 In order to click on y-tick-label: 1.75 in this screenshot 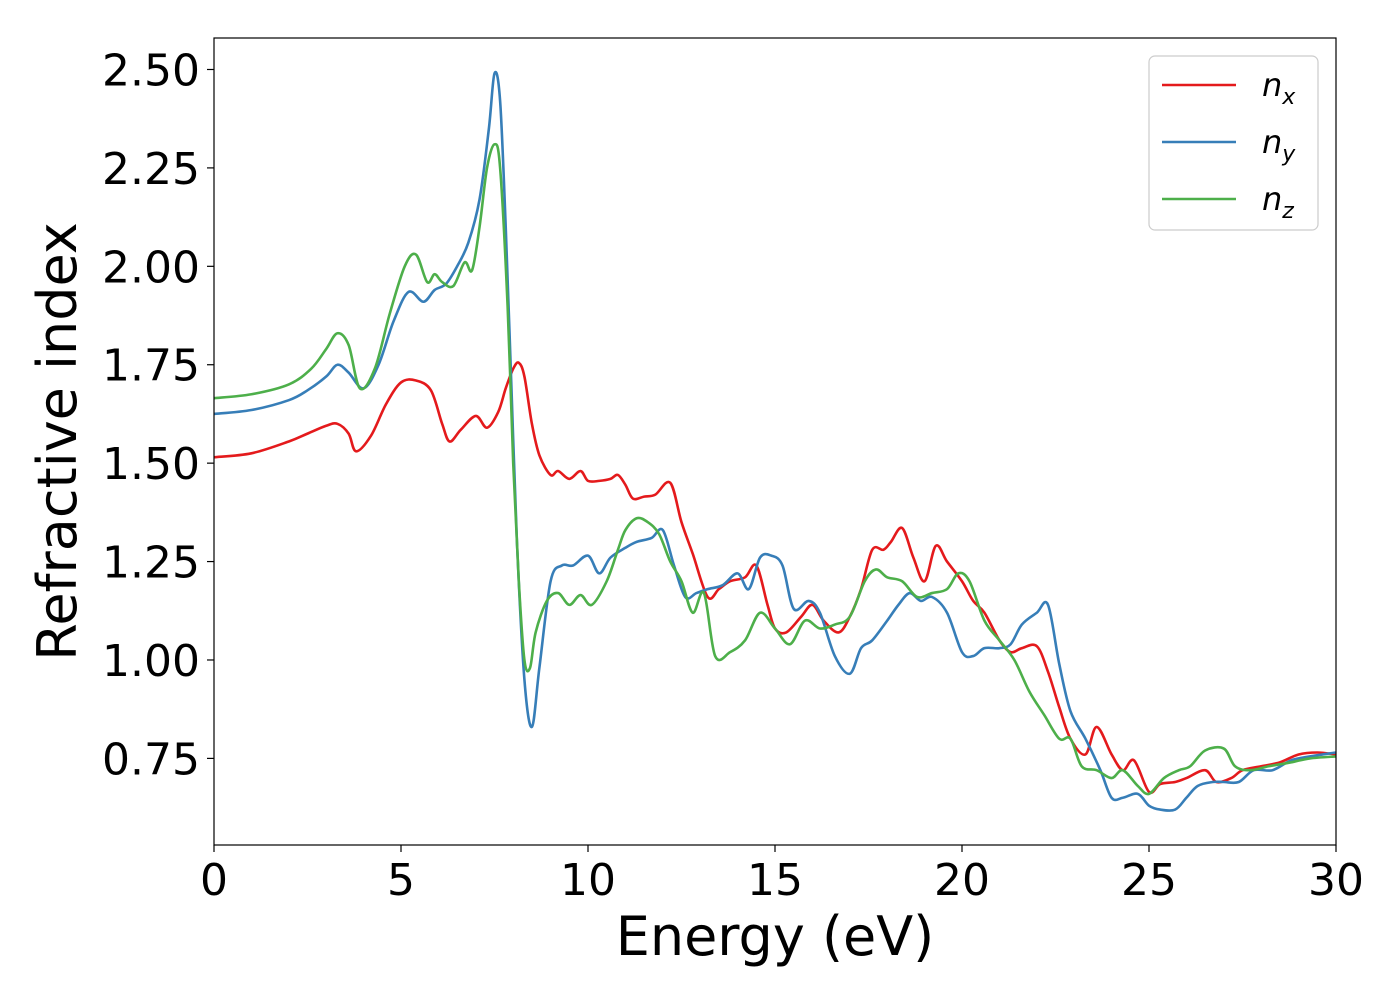, I will do `click(151, 366)`.